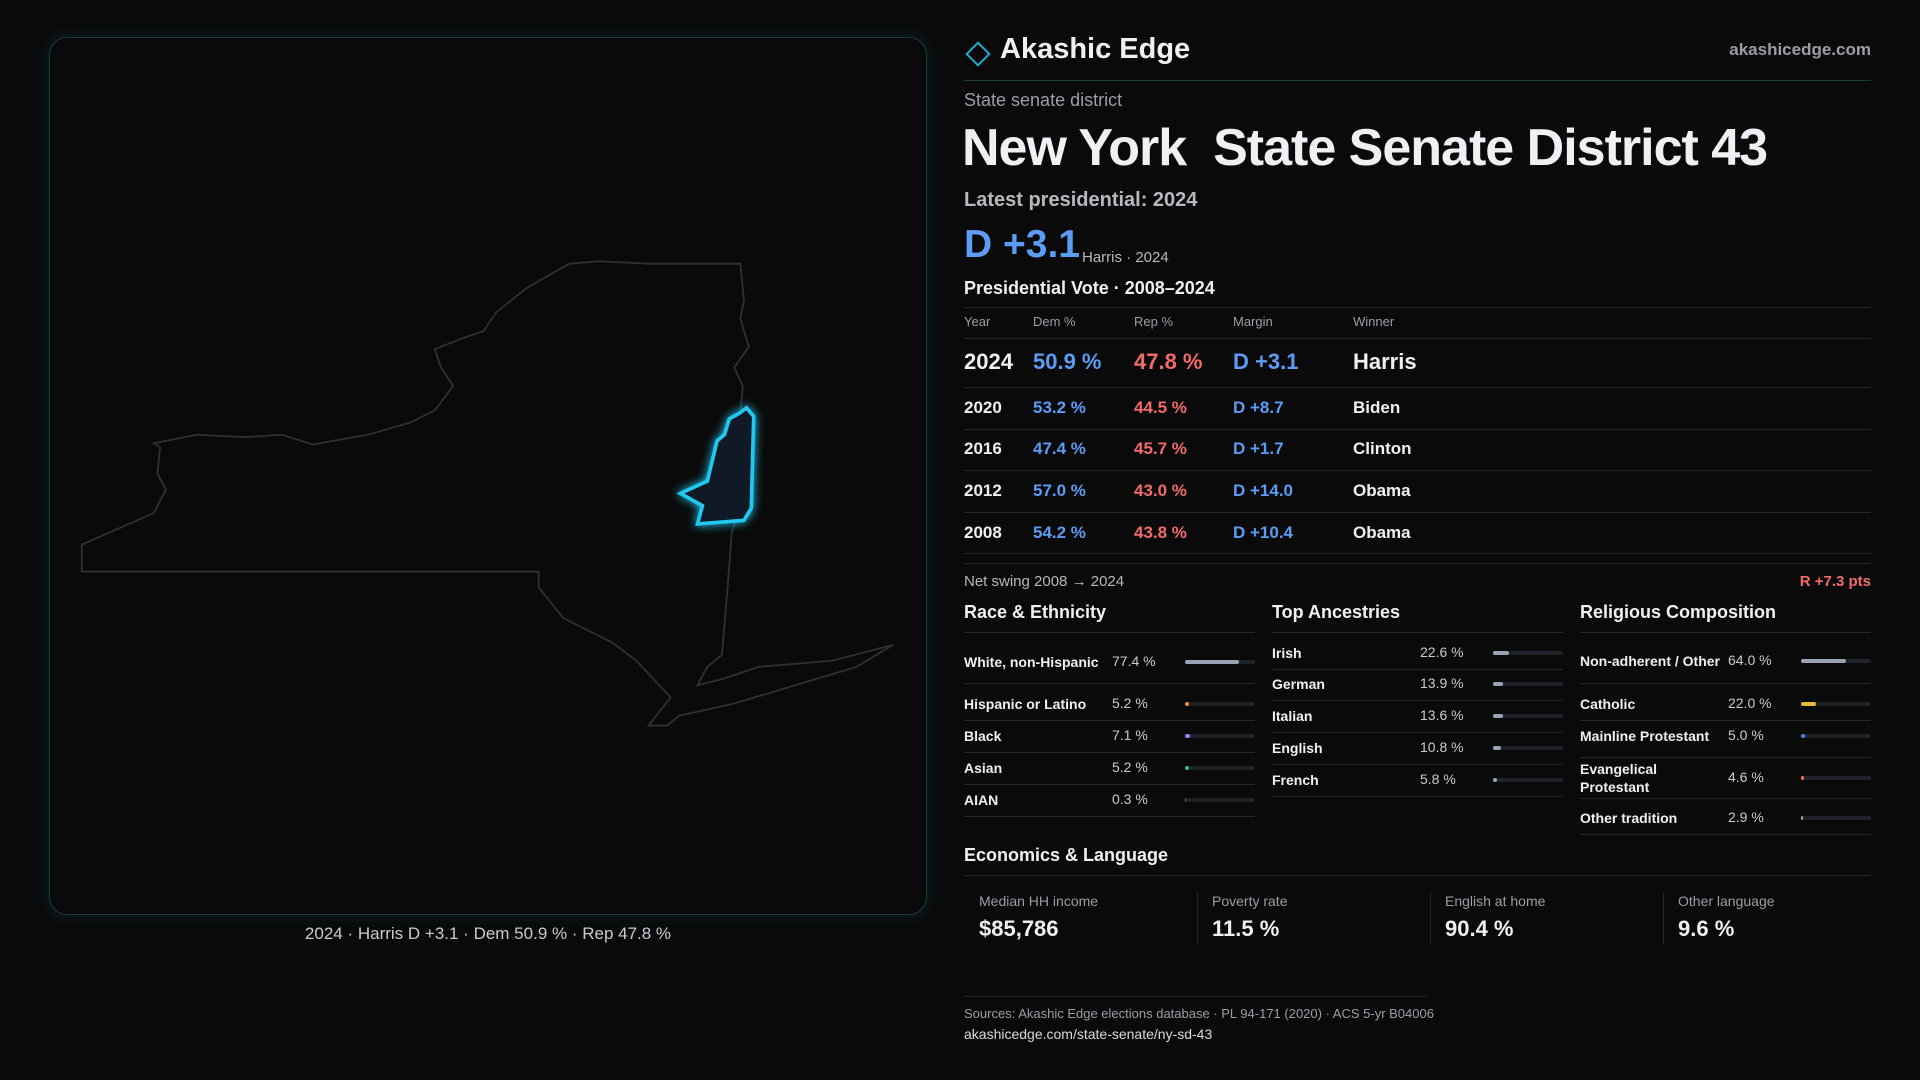 The height and width of the screenshot is (1080, 1920). Describe the element at coordinates (1059, 448) in the screenshot. I see `table-cell: 47.4 %` at that location.